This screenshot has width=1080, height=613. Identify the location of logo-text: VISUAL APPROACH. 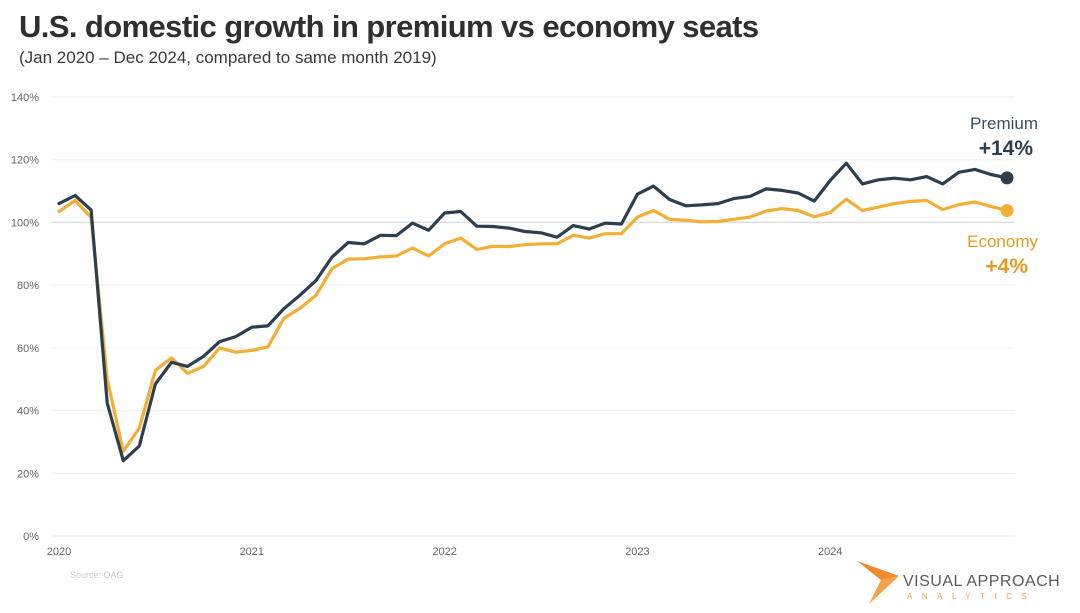
(982, 581).